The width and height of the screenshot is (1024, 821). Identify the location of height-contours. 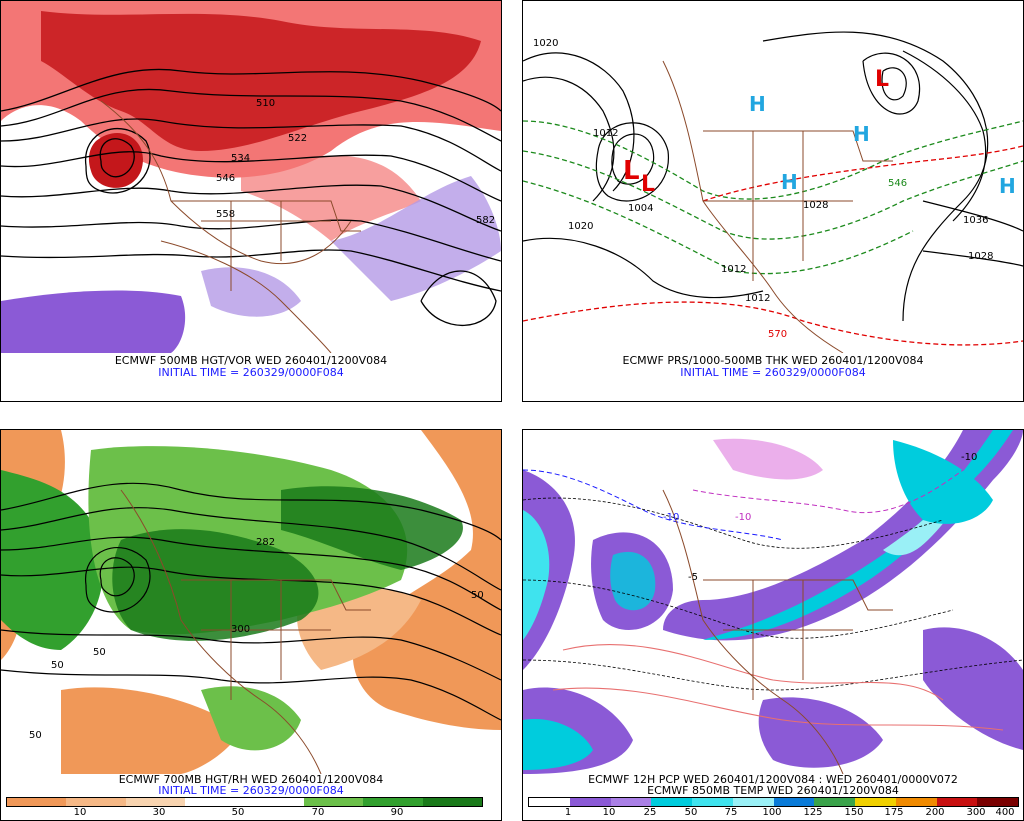
(251, 601).